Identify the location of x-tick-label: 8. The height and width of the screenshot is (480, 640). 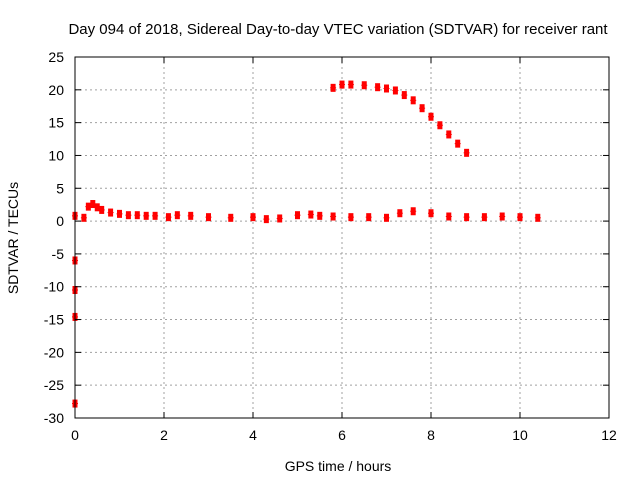
(431, 435).